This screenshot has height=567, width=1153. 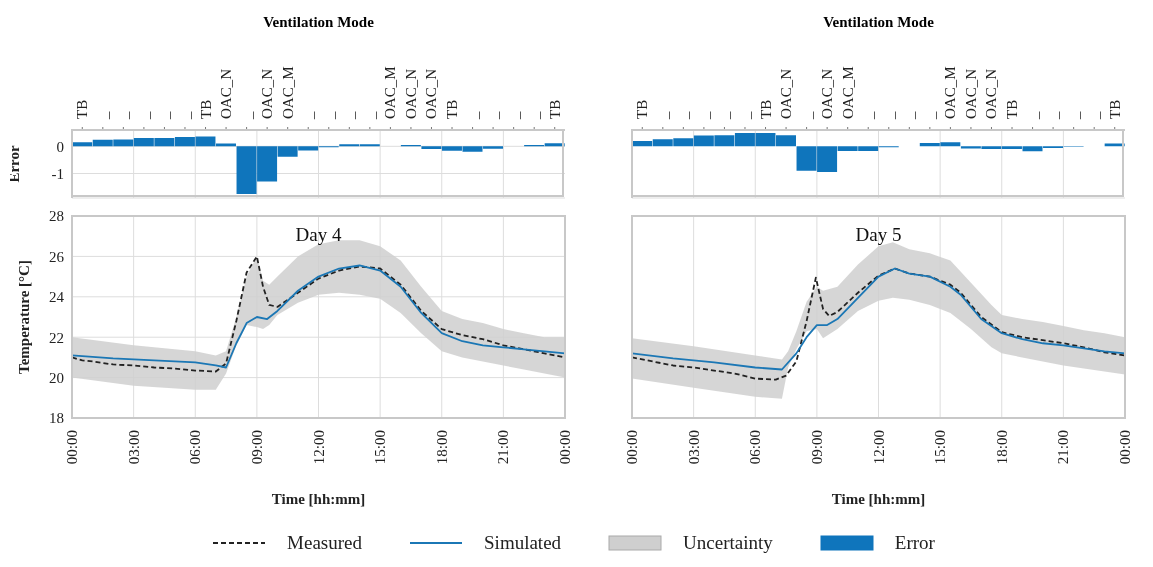 I want to click on y-tick-label: 24, so click(x=57, y=297).